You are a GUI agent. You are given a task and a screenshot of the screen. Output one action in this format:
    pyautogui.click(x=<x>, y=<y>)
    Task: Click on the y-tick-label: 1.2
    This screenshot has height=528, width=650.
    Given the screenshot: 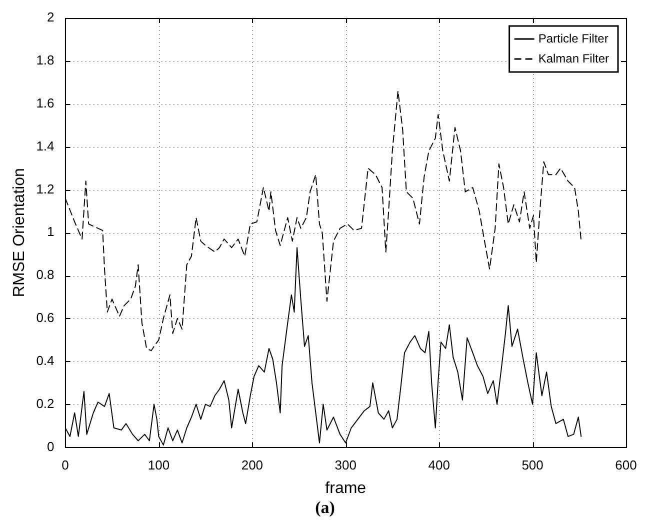 What is the action you would take?
    pyautogui.click(x=45, y=188)
    